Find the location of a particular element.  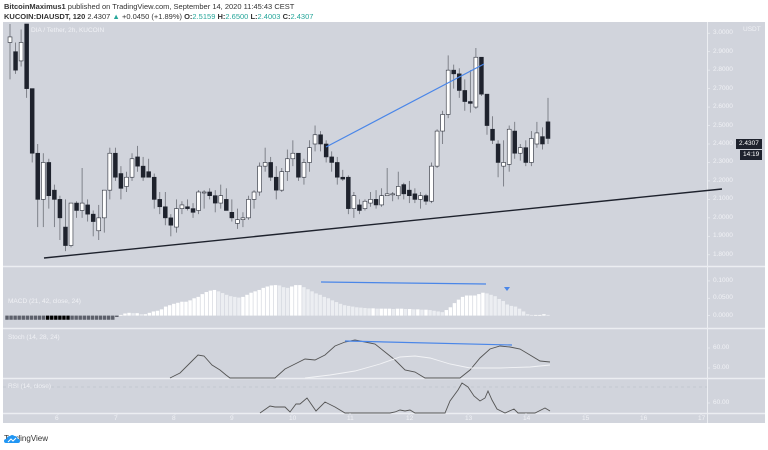

last-price: 2.4307 is located at coordinates (99, 16).